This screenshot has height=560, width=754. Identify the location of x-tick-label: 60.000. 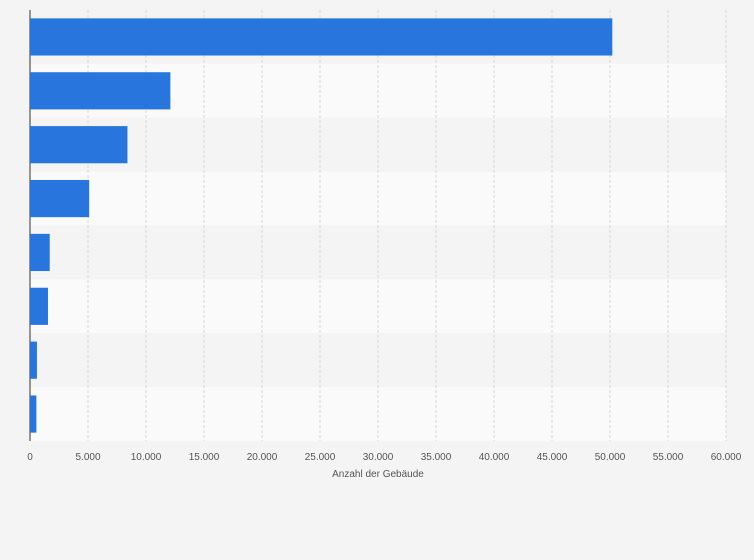
(726, 457).